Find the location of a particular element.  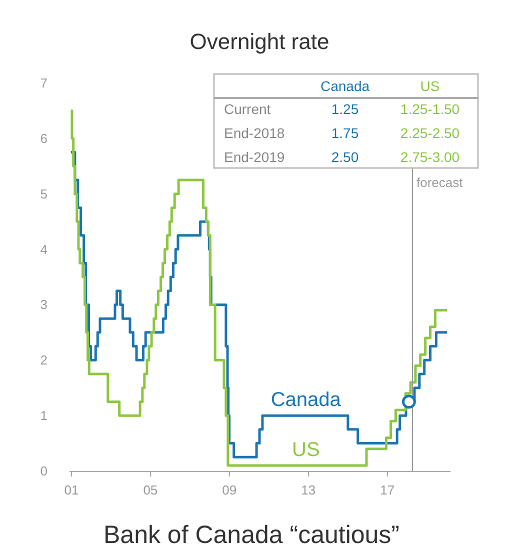

y-tick-label: 1 is located at coordinates (44, 416).